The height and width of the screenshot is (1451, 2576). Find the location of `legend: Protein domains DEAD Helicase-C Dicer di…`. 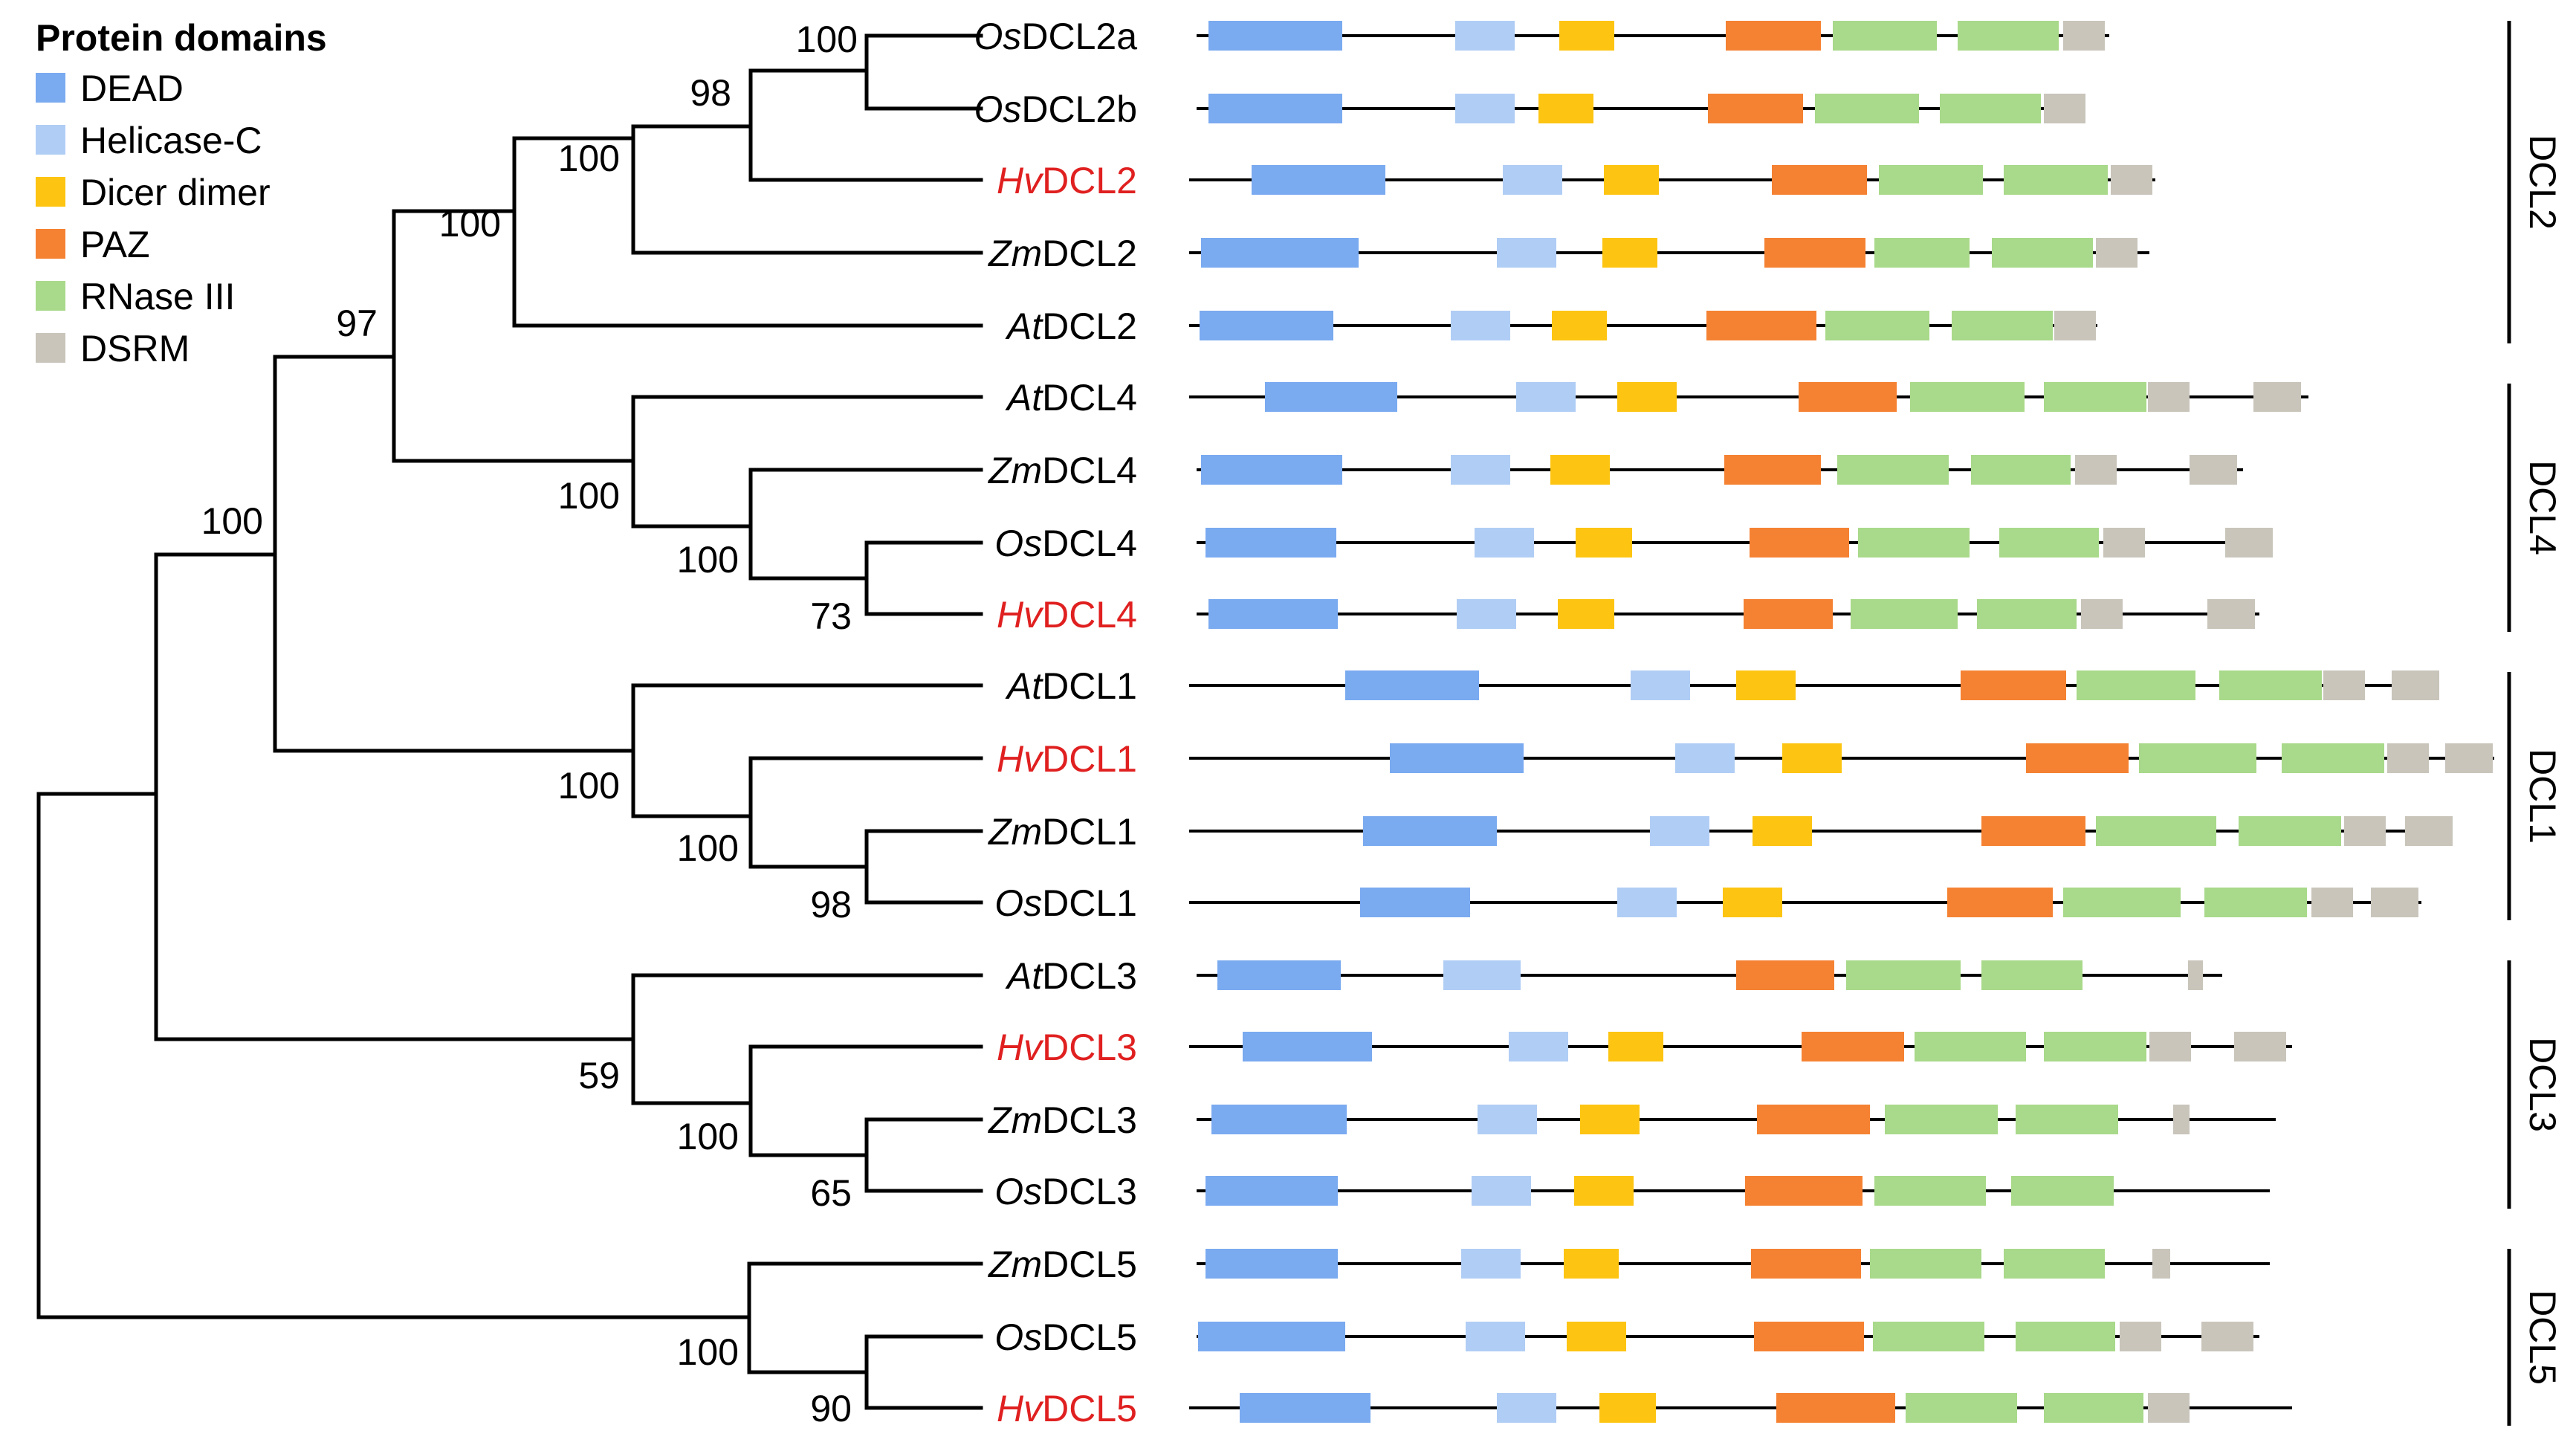

legend: Protein domains DEAD Helicase-C Dicer di… is located at coordinates (181, 193).